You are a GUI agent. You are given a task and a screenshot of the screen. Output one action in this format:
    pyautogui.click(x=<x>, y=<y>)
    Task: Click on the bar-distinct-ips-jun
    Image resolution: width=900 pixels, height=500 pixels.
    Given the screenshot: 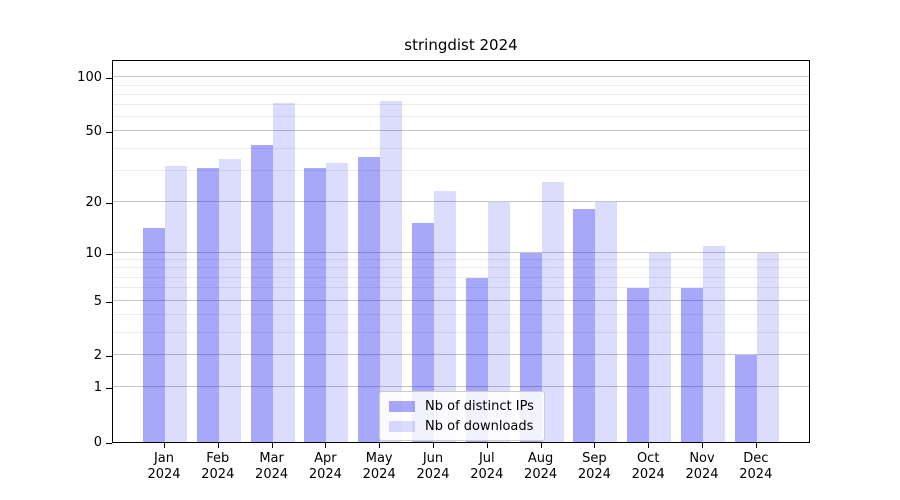 What is the action you would take?
    pyautogui.click(x=423, y=332)
    